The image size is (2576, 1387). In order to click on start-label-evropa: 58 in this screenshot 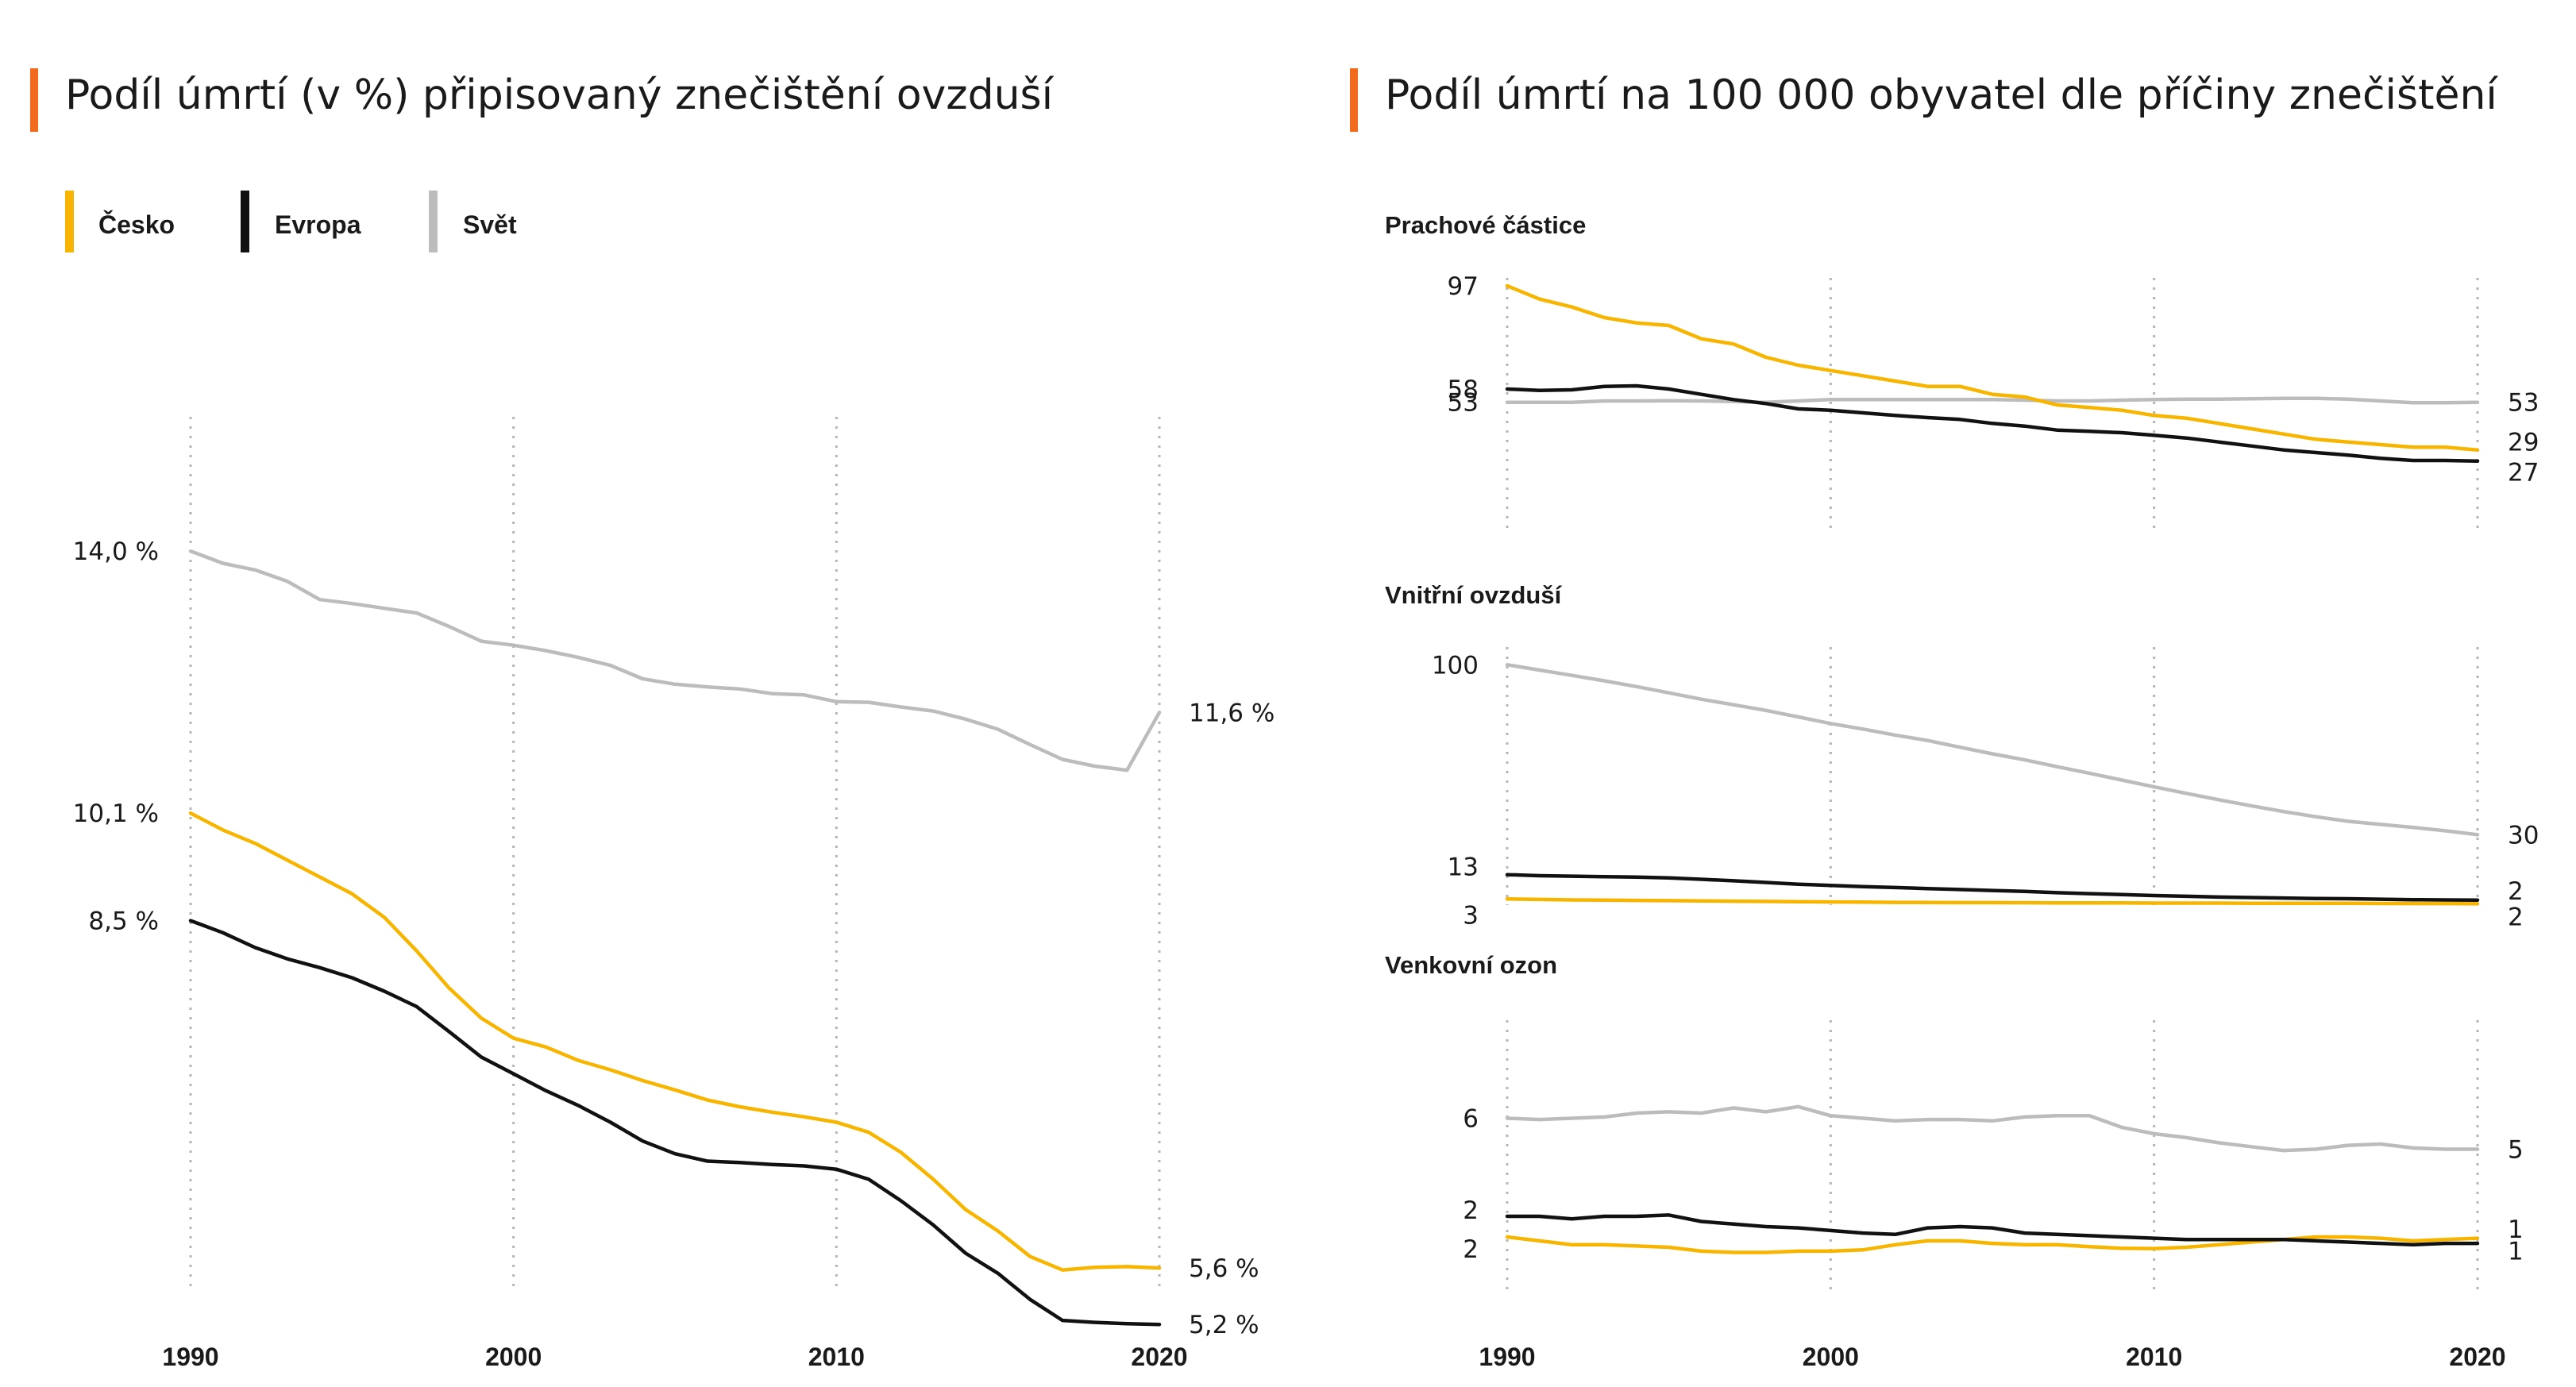, I will do `click(1463, 390)`.